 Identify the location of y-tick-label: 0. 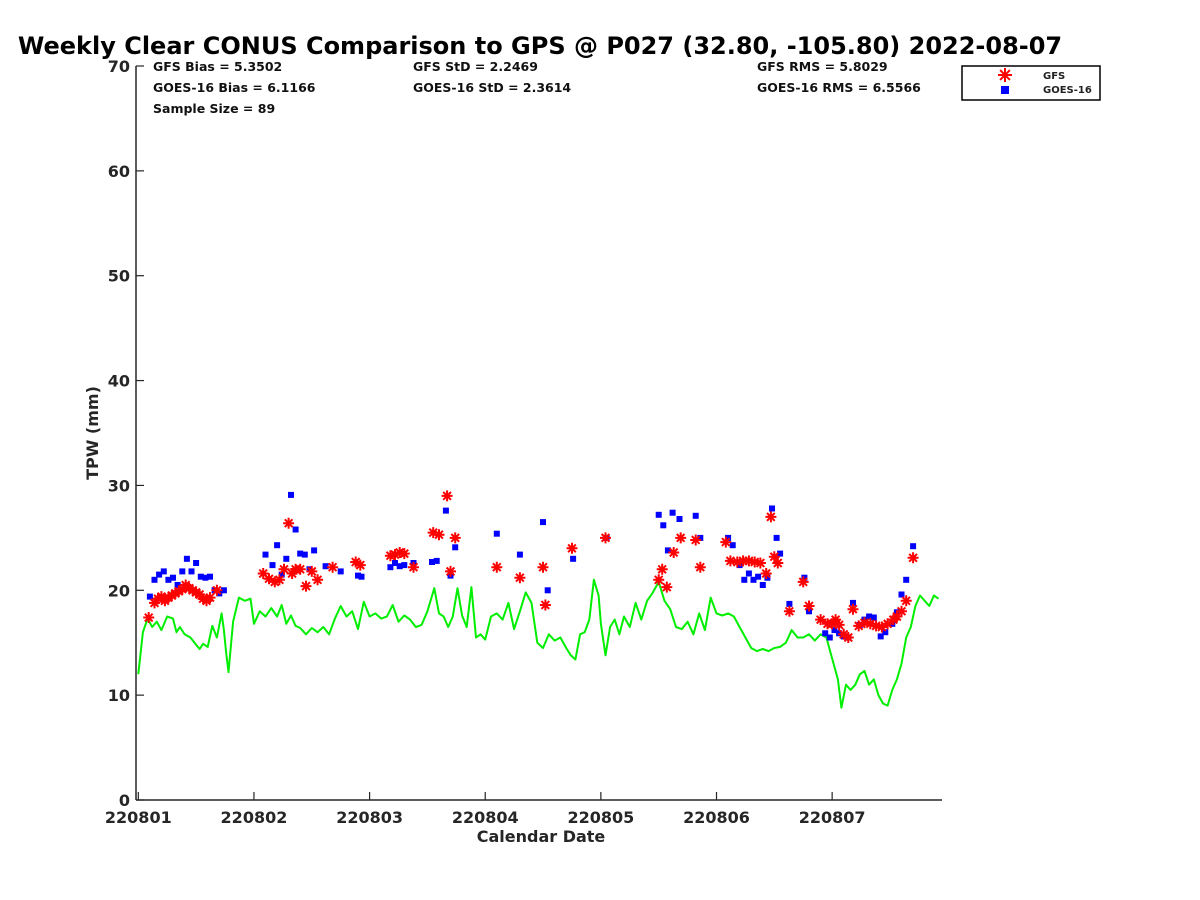
(124, 800).